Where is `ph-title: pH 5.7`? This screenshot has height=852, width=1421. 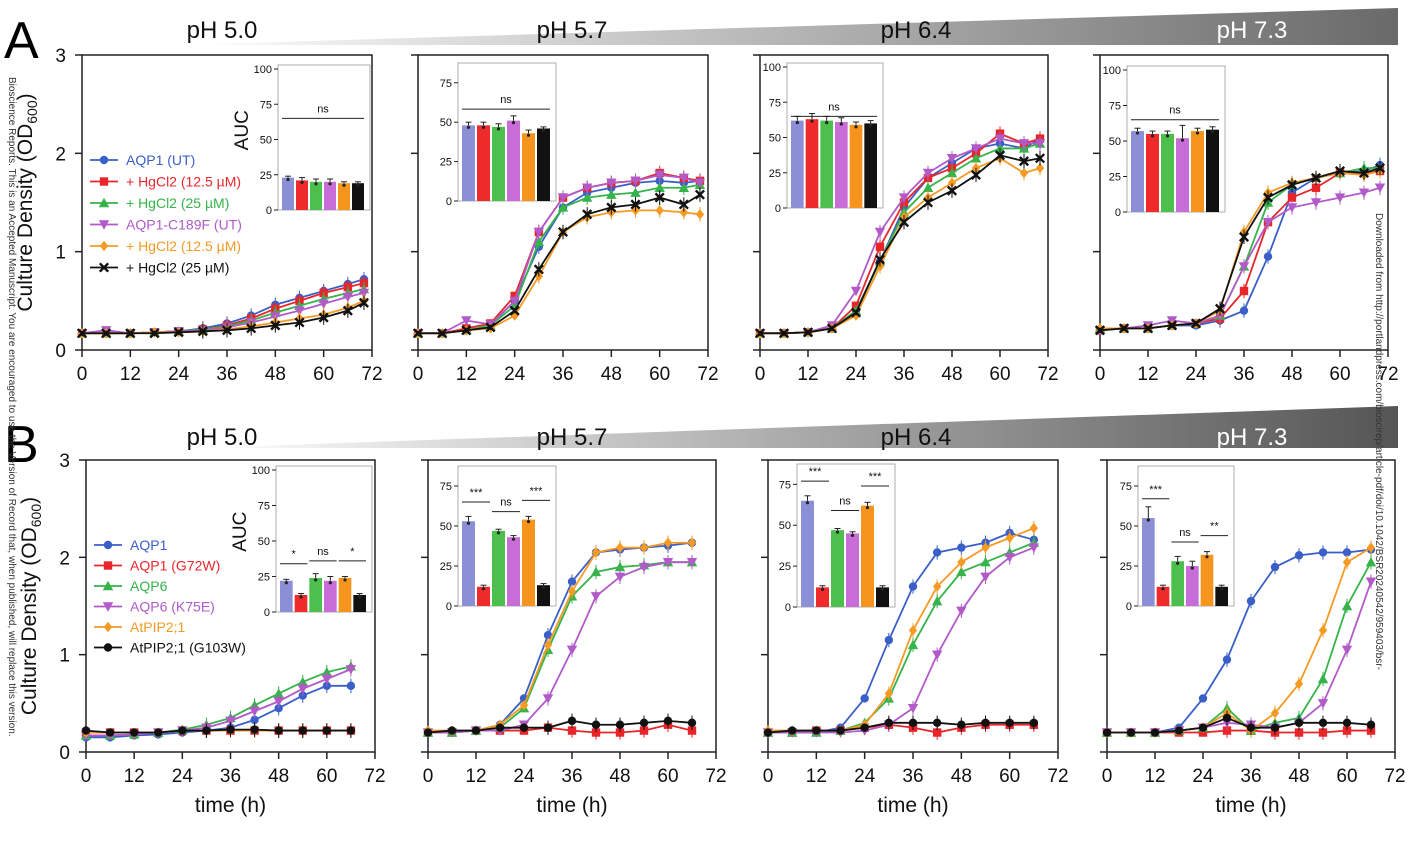 ph-title: pH 5.7 is located at coordinates (572, 30).